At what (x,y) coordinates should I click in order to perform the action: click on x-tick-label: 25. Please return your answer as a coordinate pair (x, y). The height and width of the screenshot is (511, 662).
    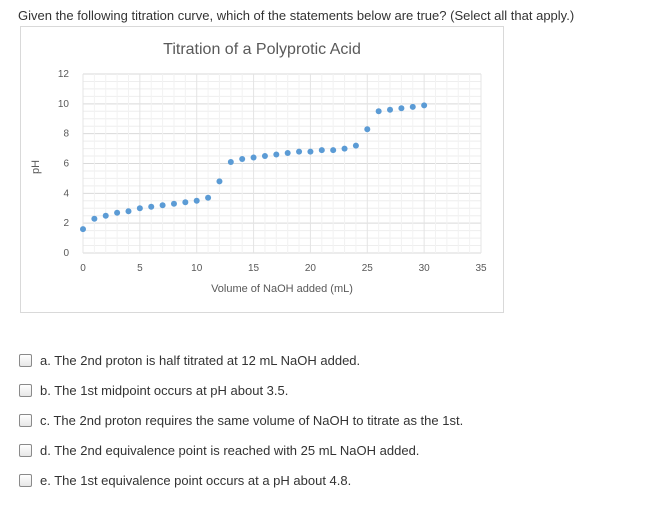
    Looking at the image, I should click on (368, 268).